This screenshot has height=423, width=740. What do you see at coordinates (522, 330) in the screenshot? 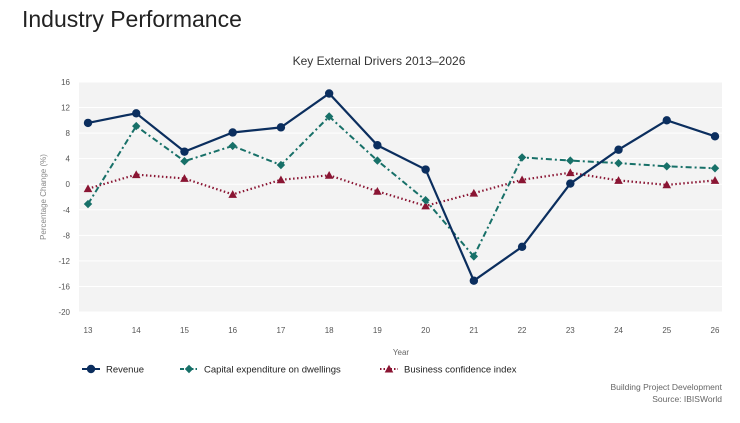
I see `x-tick-label: 22` at bounding box center [522, 330].